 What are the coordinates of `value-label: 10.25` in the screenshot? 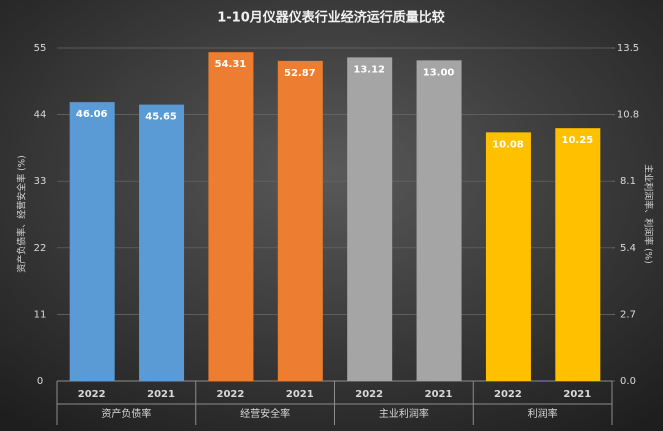 It's located at (577, 140).